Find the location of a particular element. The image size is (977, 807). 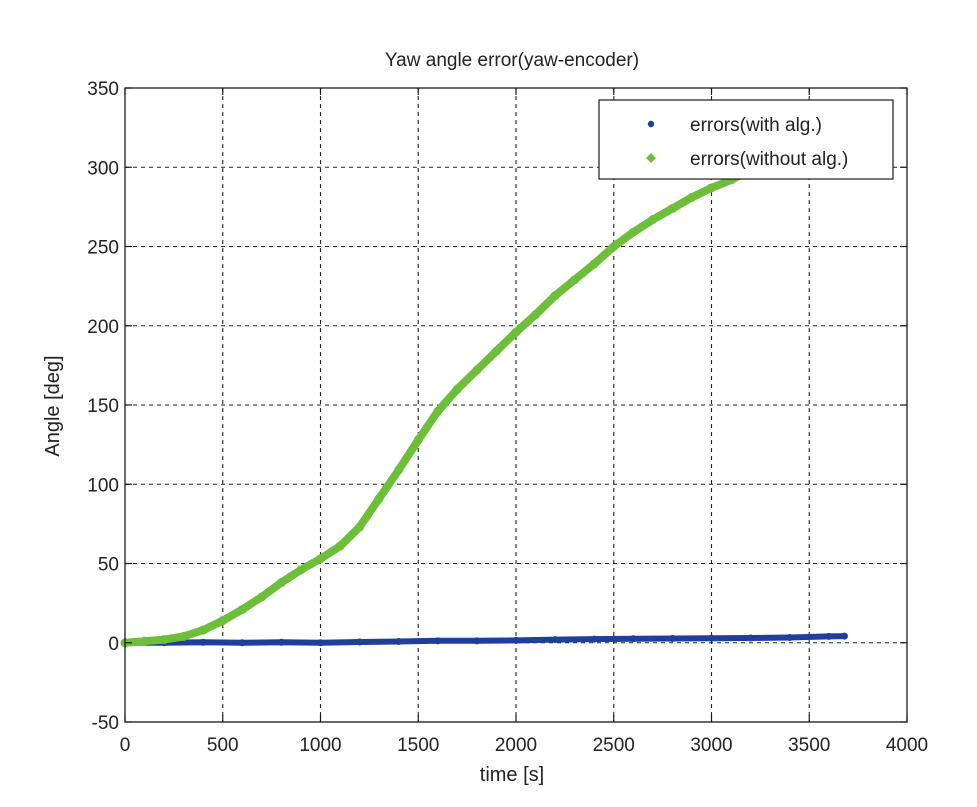

y-tick-label: 300 is located at coordinates (103, 168).